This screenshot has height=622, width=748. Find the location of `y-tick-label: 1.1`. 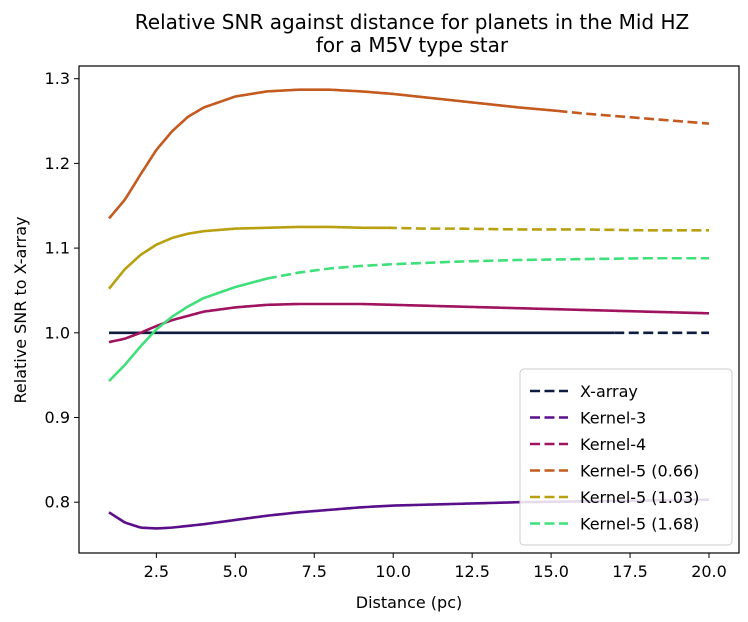

y-tick-label: 1.1 is located at coordinates (57, 248).